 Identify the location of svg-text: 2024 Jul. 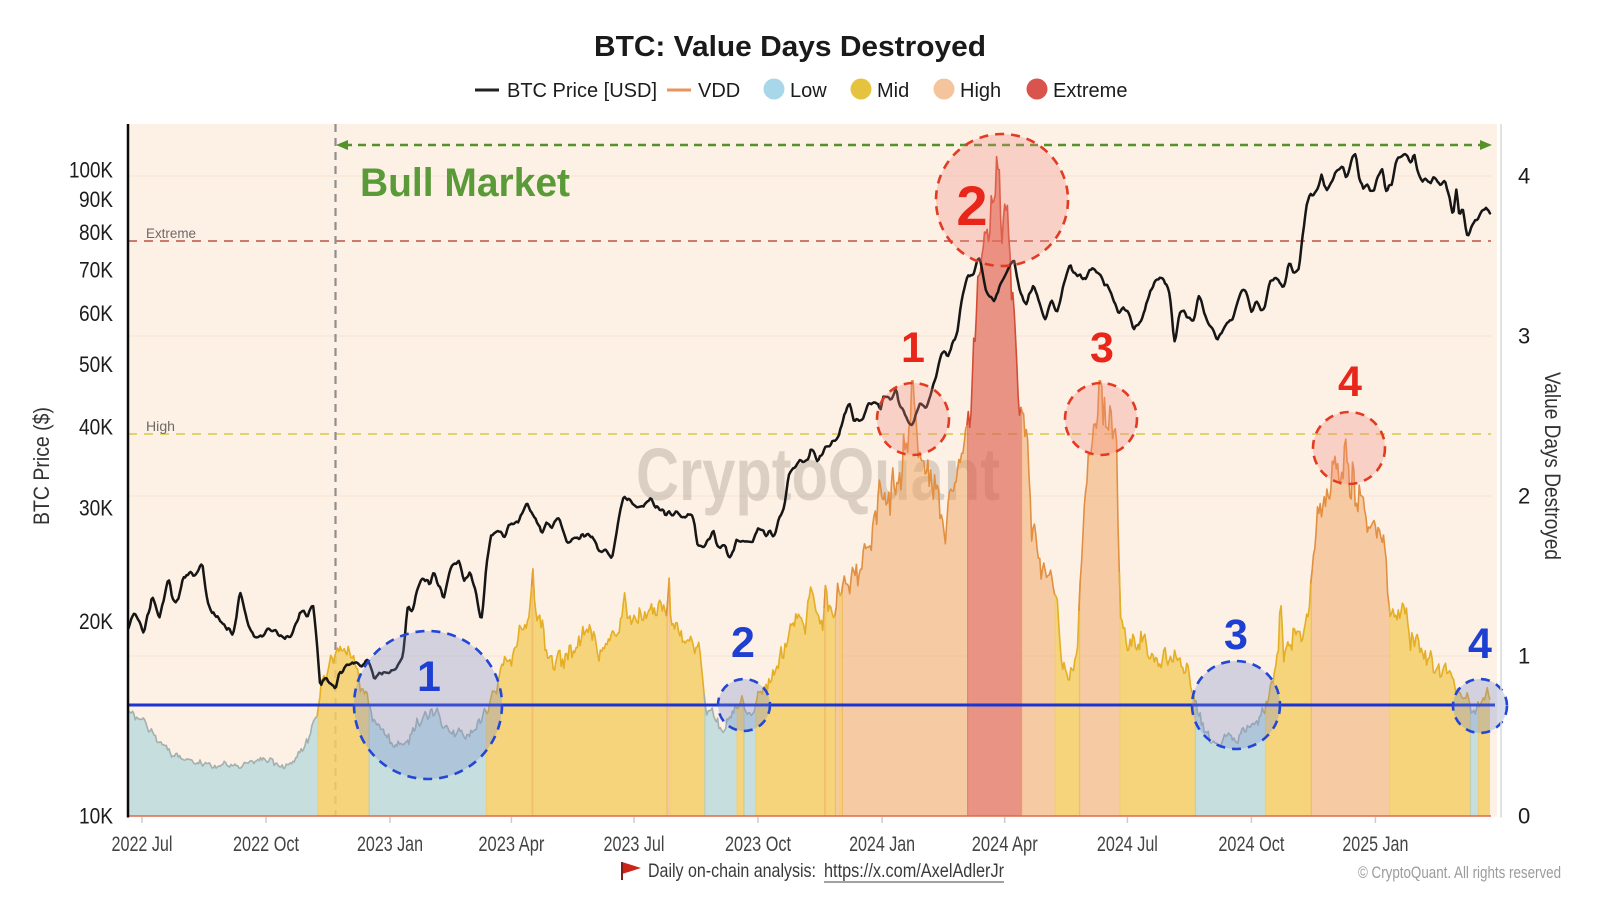
(1127, 844).